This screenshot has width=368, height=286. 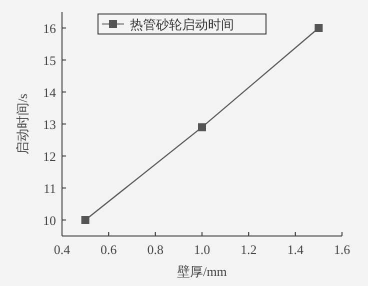 What do you see at coordinates (182, 24) in the screenshot?
I see `legend-label: 热管砂轮启动时间` at bounding box center [182, 24].